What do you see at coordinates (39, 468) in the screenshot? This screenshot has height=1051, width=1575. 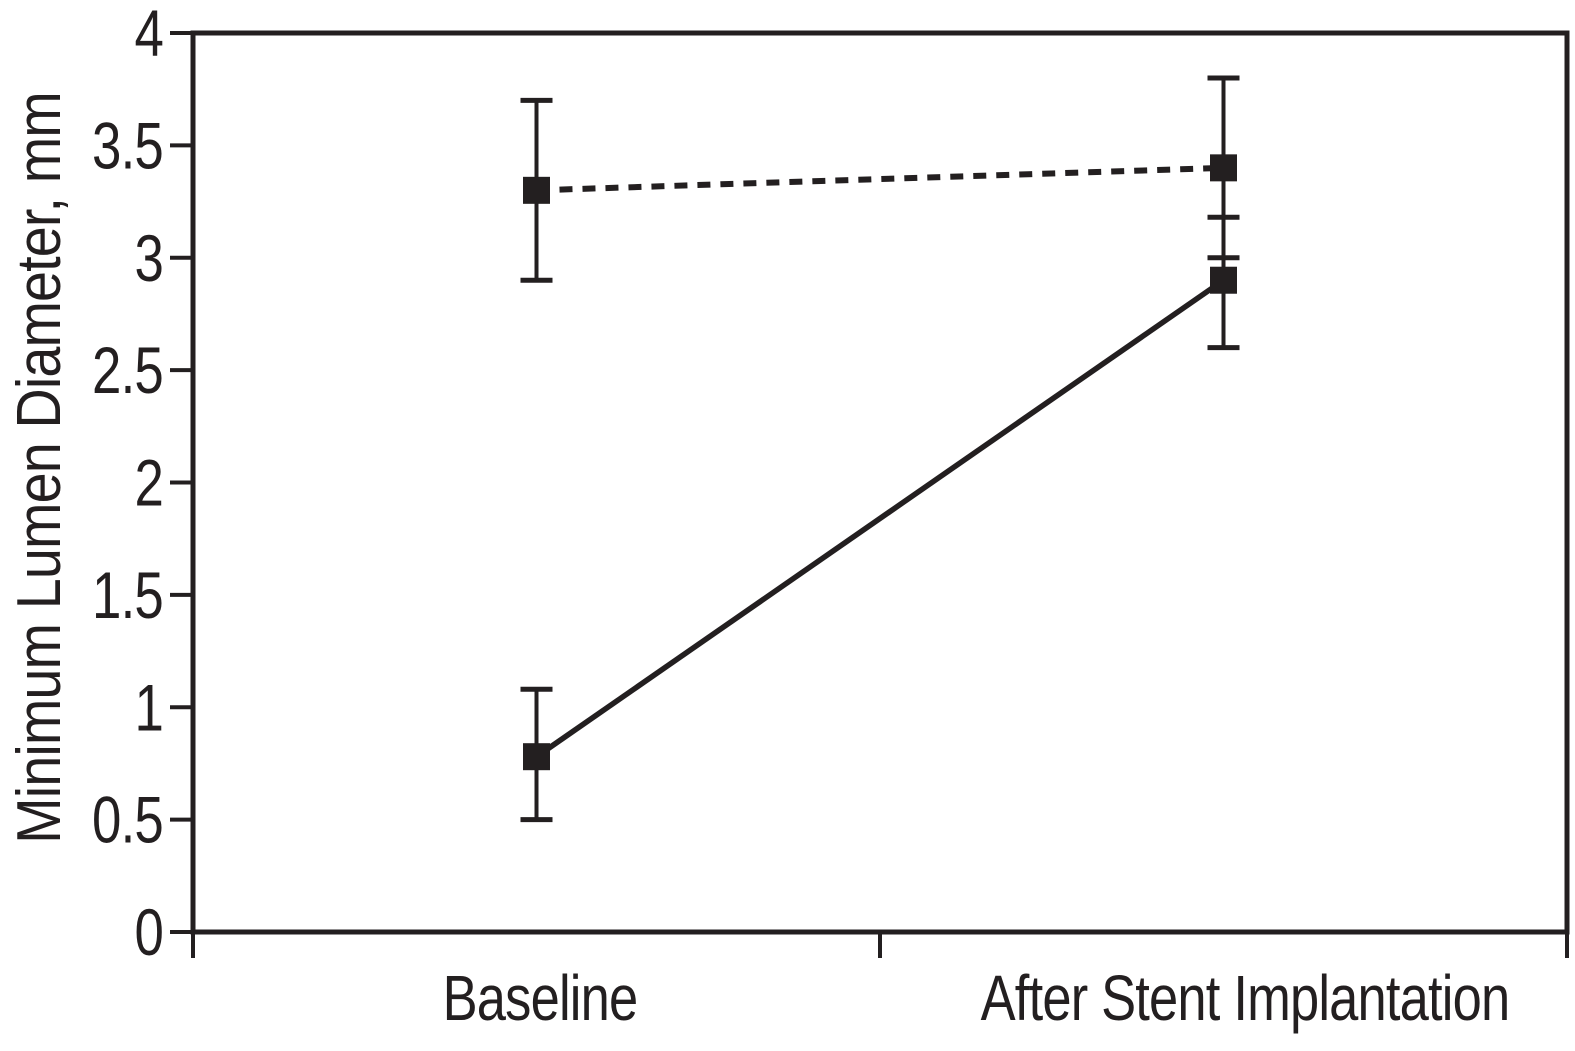 I see `y-axis-title: Minimum Lumen Diameter, mm` at bounding box center [39, 468].